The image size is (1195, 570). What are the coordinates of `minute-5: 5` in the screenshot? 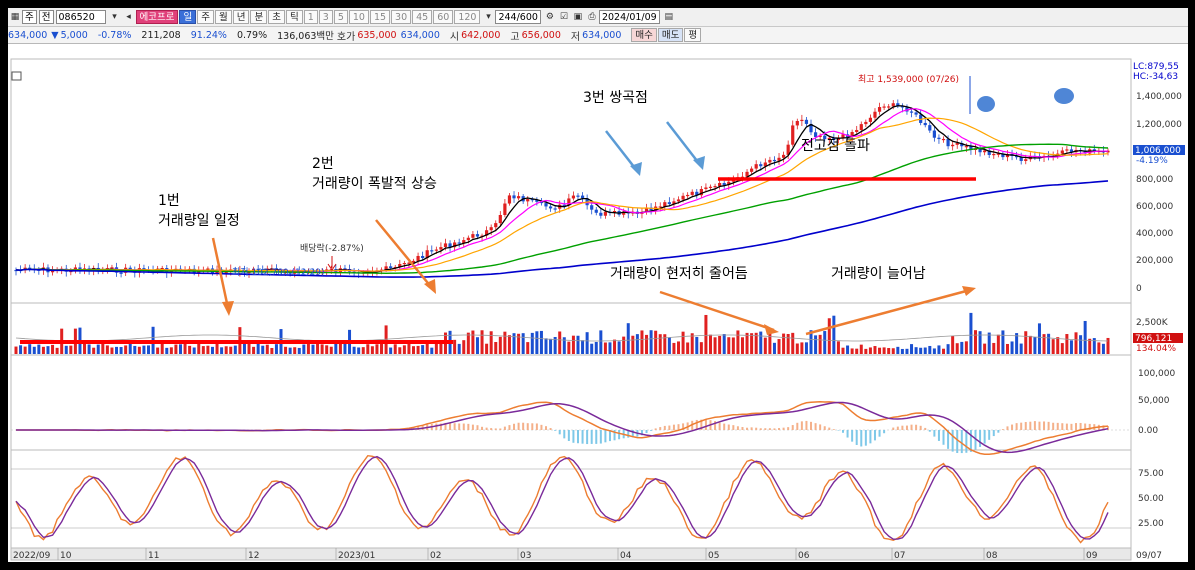 It's located at (340, 17).